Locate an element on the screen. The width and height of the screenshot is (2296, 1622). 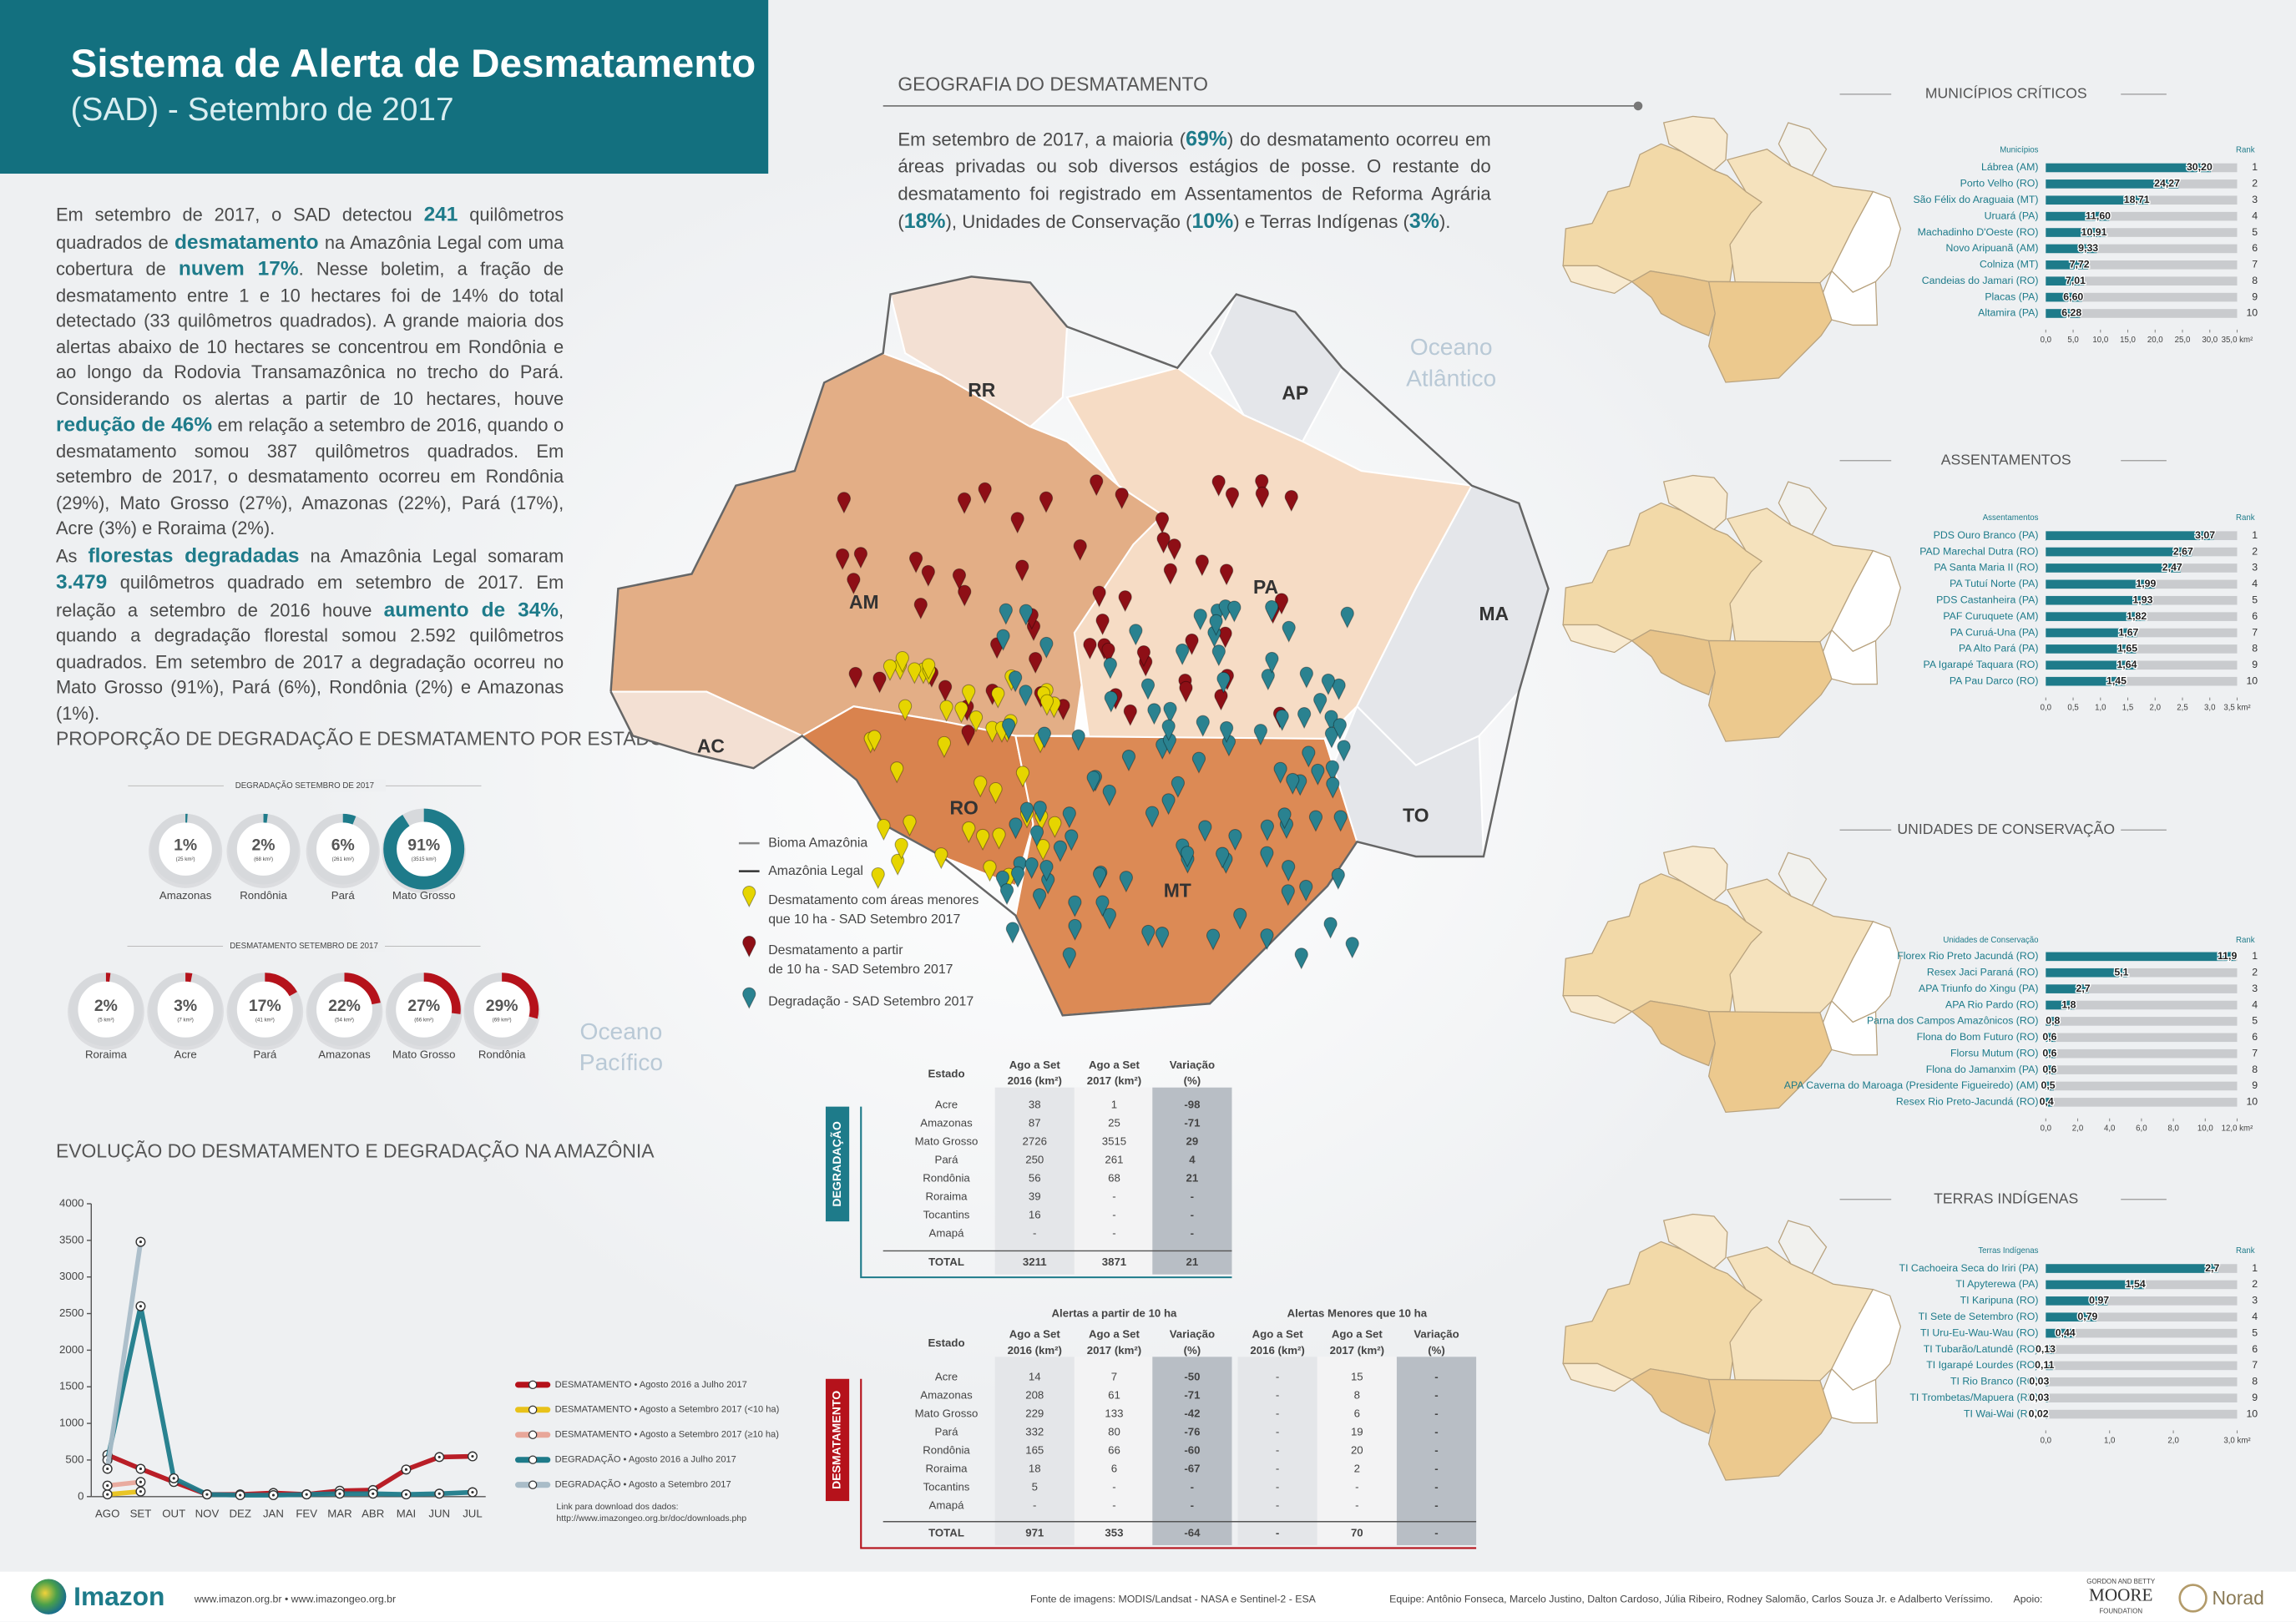
ocean-label: Oceano is located at coordinates (1451, 346).